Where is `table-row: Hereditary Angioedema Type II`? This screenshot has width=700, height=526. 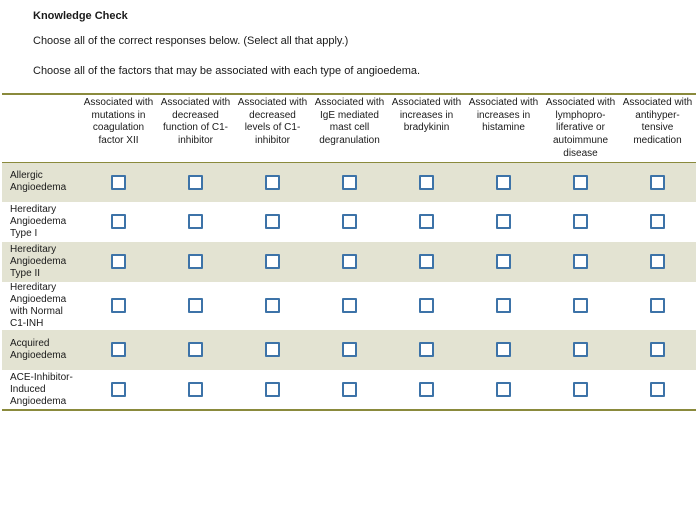 table-row: Hereditary Angioedema Type II is located at coordinates (349, 262).